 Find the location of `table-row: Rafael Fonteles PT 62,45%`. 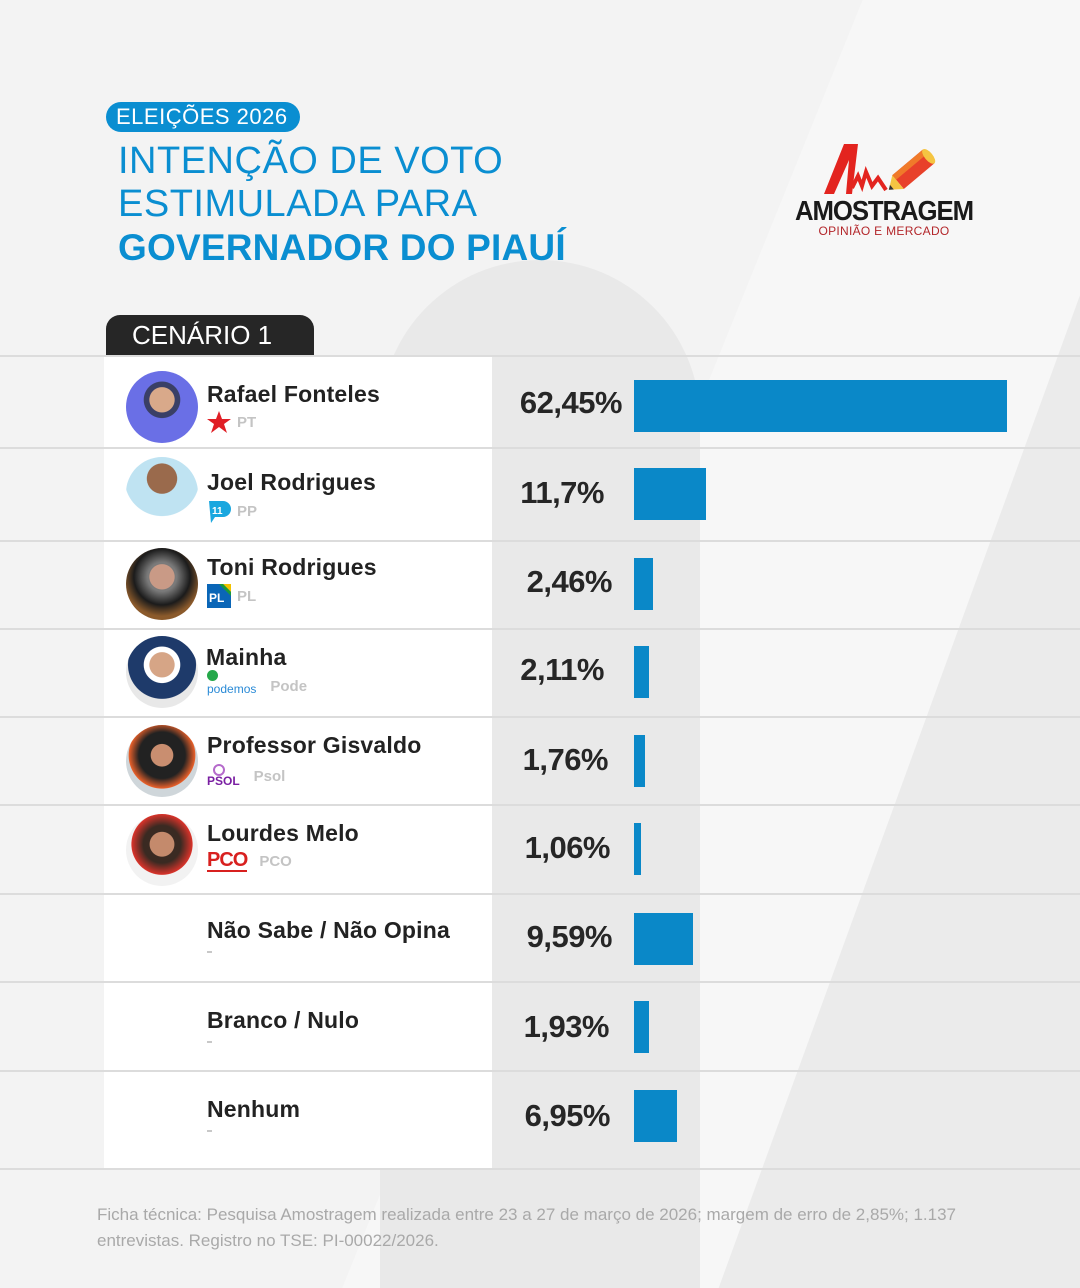

table-row: Rafael Fonteles PT 62,45% is located at coordinates (540, 401).